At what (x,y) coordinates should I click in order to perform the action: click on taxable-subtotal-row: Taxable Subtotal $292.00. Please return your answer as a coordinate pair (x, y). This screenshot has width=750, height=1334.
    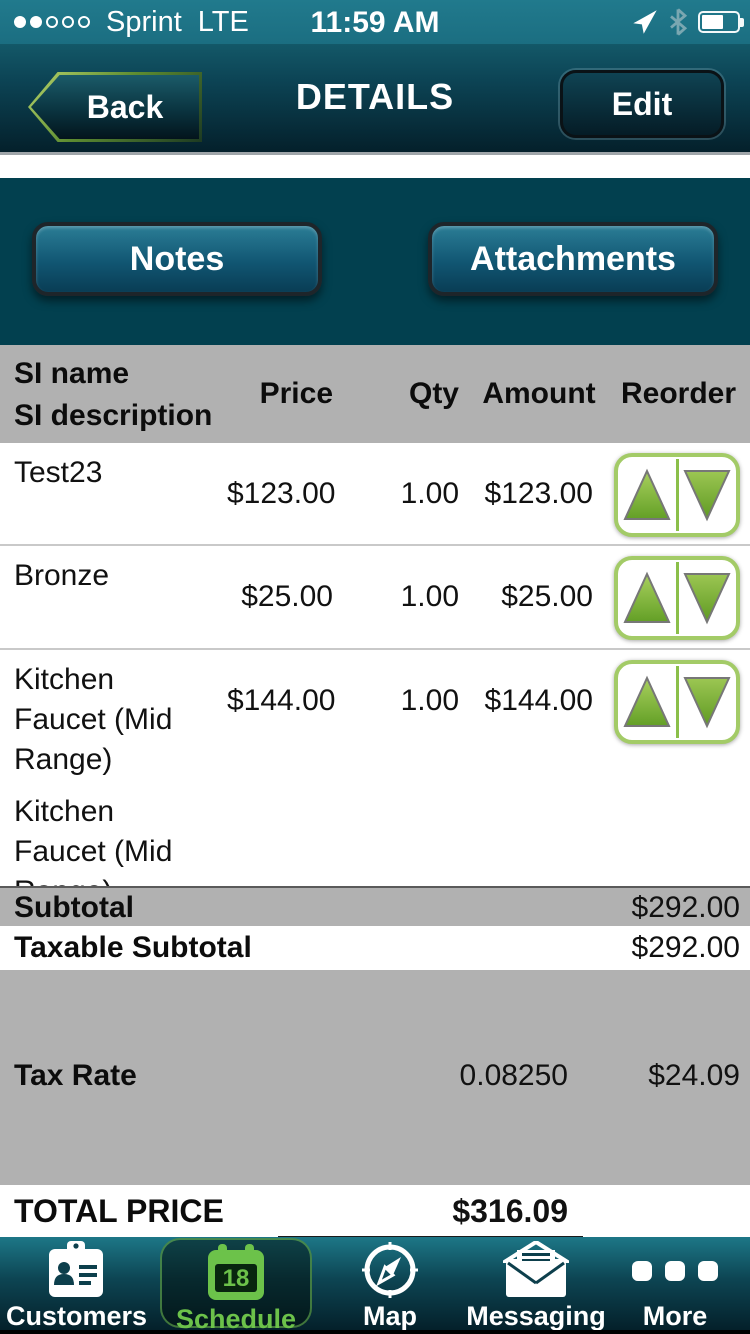
    Looking at the image, I should click on (375, 948).